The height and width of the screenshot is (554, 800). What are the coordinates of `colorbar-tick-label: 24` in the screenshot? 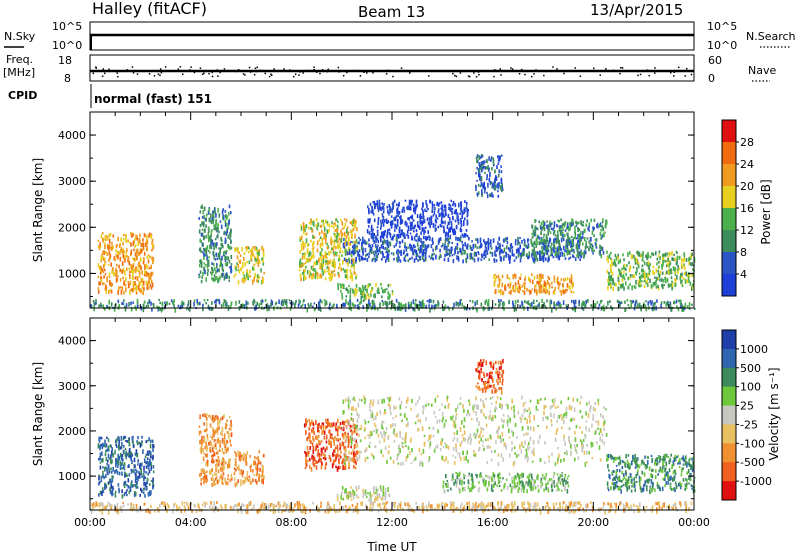 It's located at (747, 164).